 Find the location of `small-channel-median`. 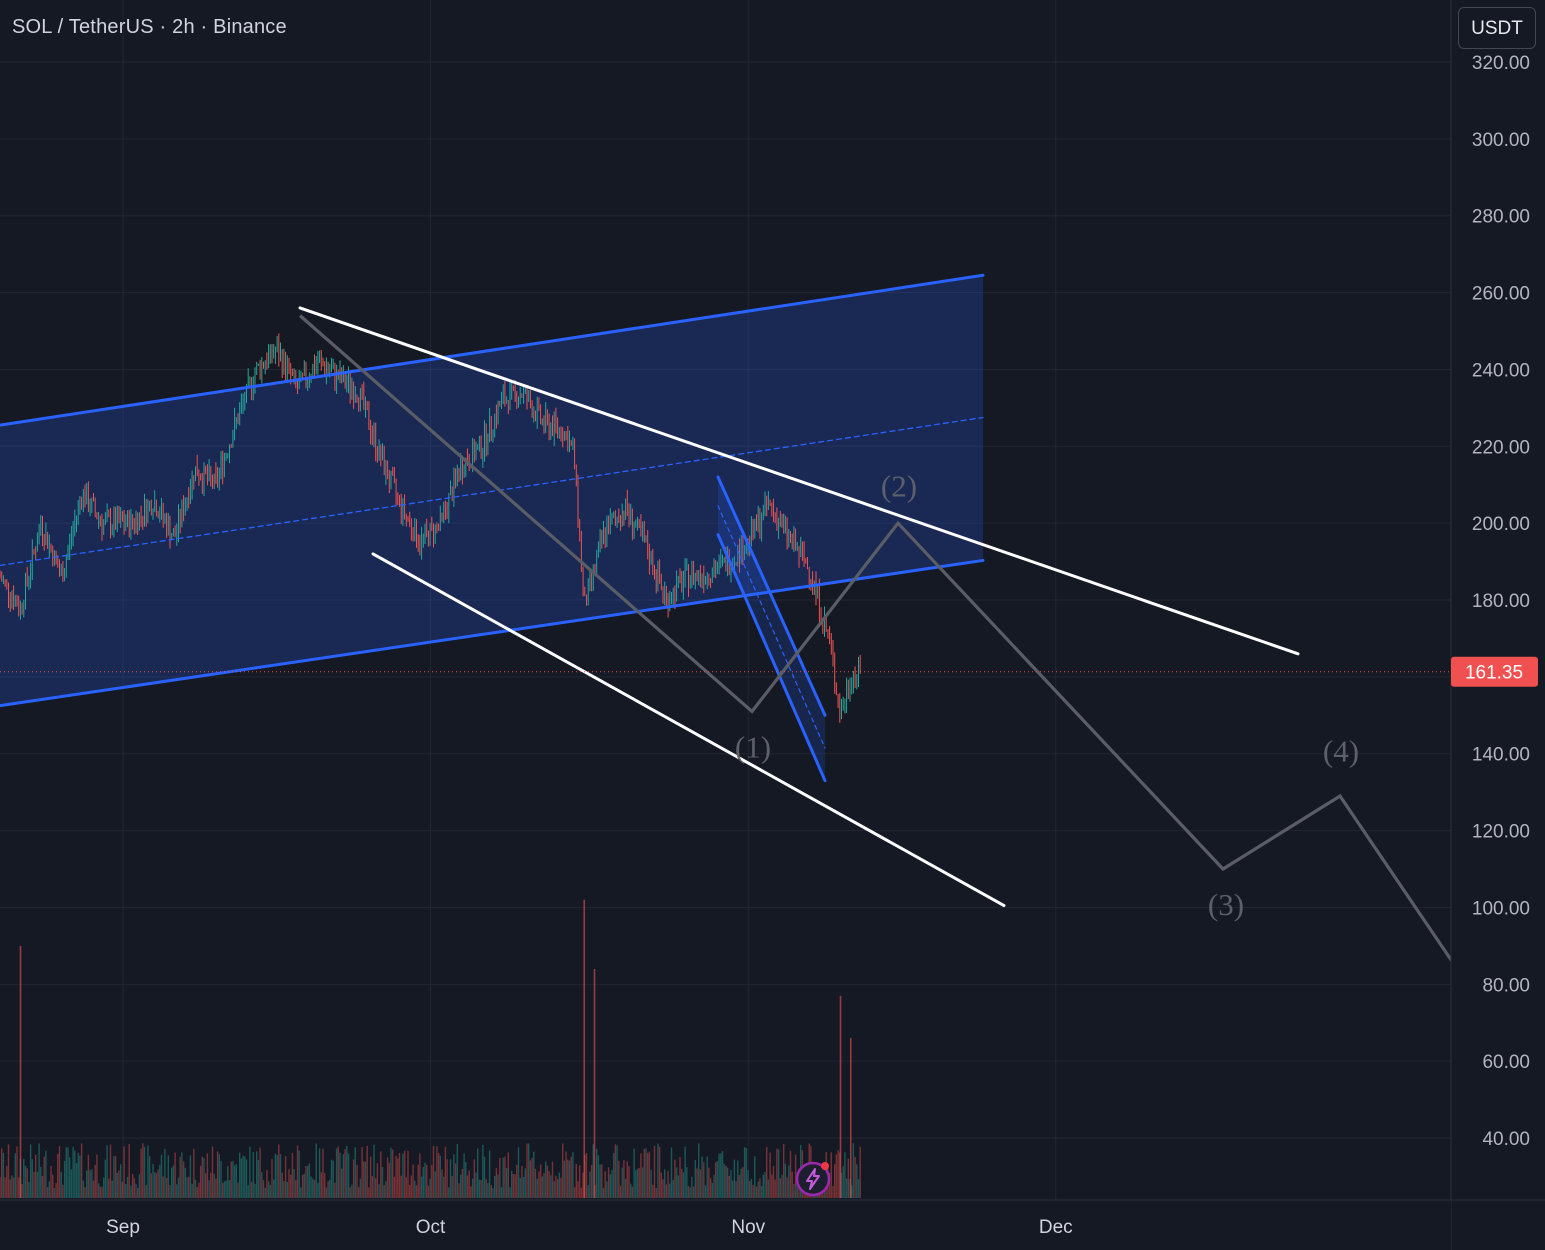

small-channel-median is located at coordinates (771, 627).